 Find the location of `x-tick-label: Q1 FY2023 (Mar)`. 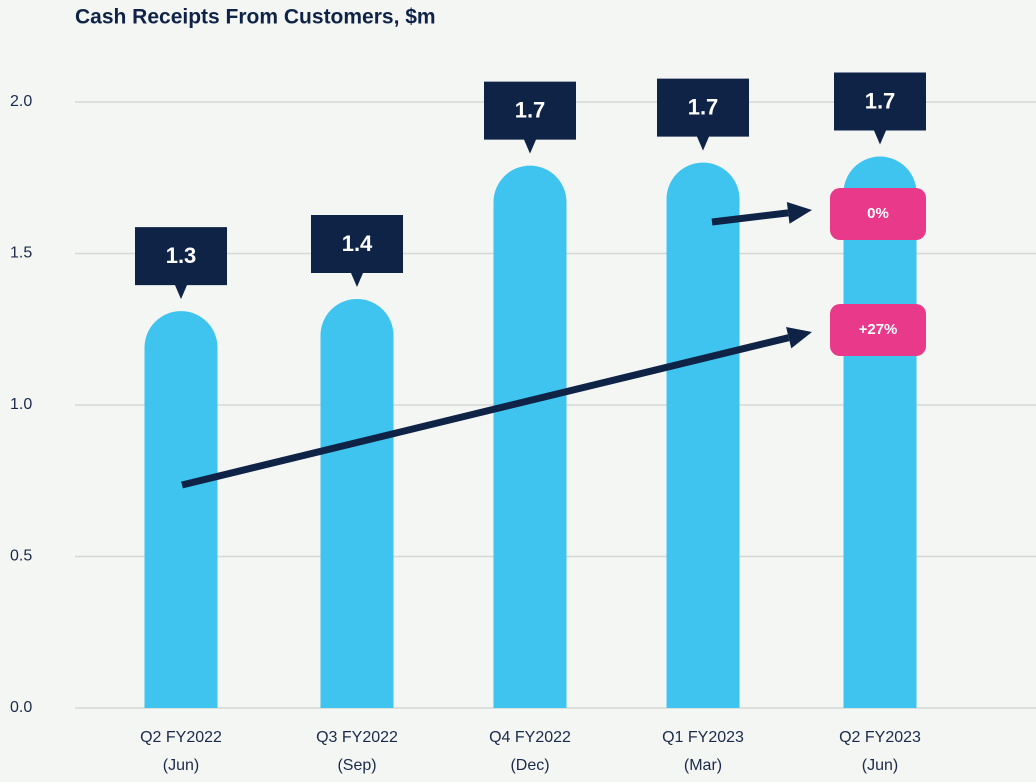

x-tick-label: Q1 FY2023 (Mar) is located at coordinates (703, 751).